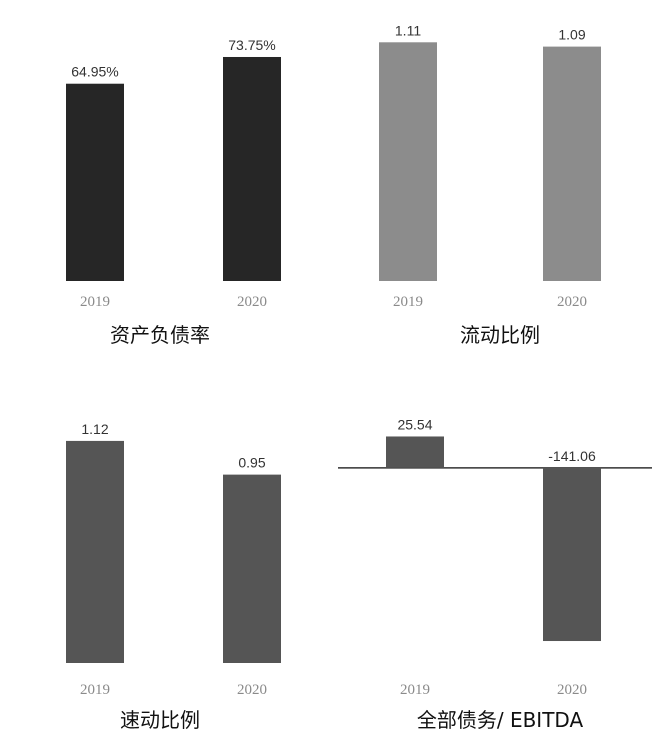 The width and height of the screenshot is (660, 738). What do you see at coordinates (500, 720) in the screenshot?
I see `chart-title: 全部债务/ EBITDA` at bounding box center [500, 720].